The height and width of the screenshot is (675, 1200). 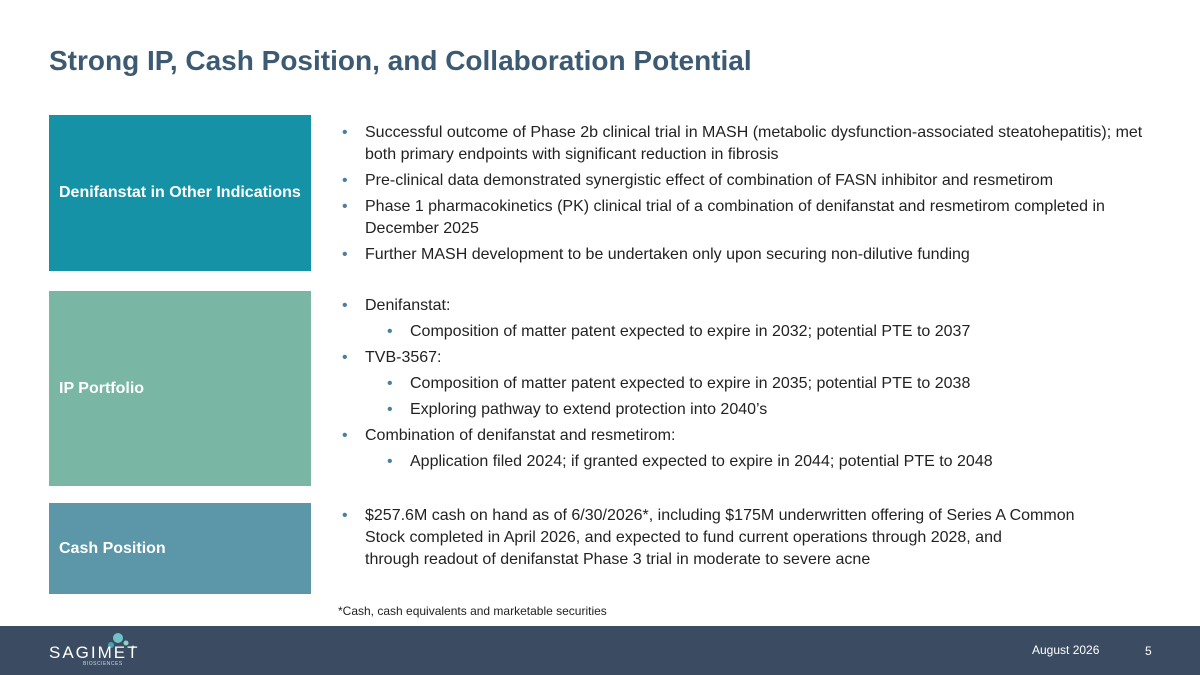 I want to click on section-label: Denifanstat in Other Indications, so click(x=180, y=193).